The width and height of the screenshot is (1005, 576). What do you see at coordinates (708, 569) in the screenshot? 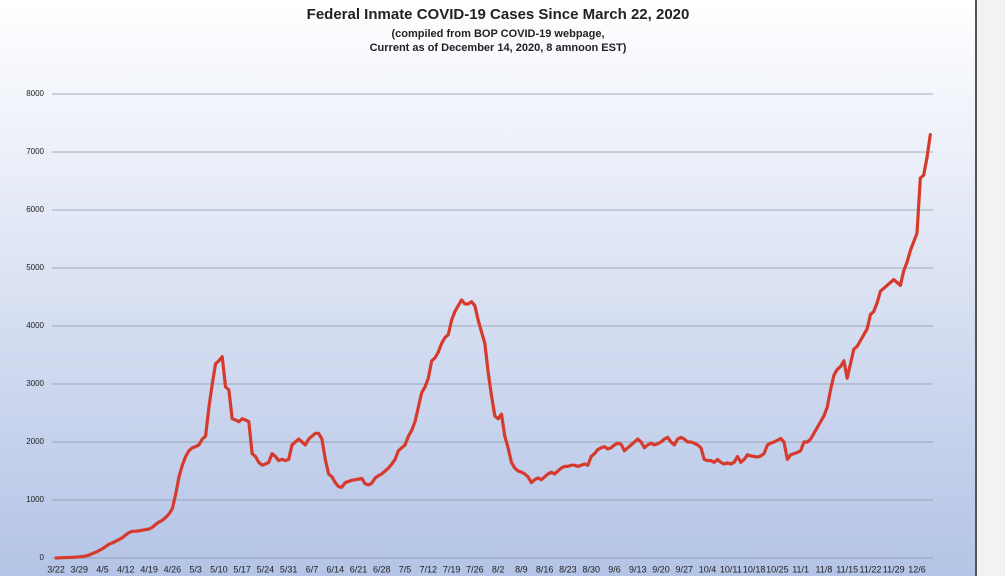
I see `x-tick-label: 10/4` at bounding box center [708, 569].